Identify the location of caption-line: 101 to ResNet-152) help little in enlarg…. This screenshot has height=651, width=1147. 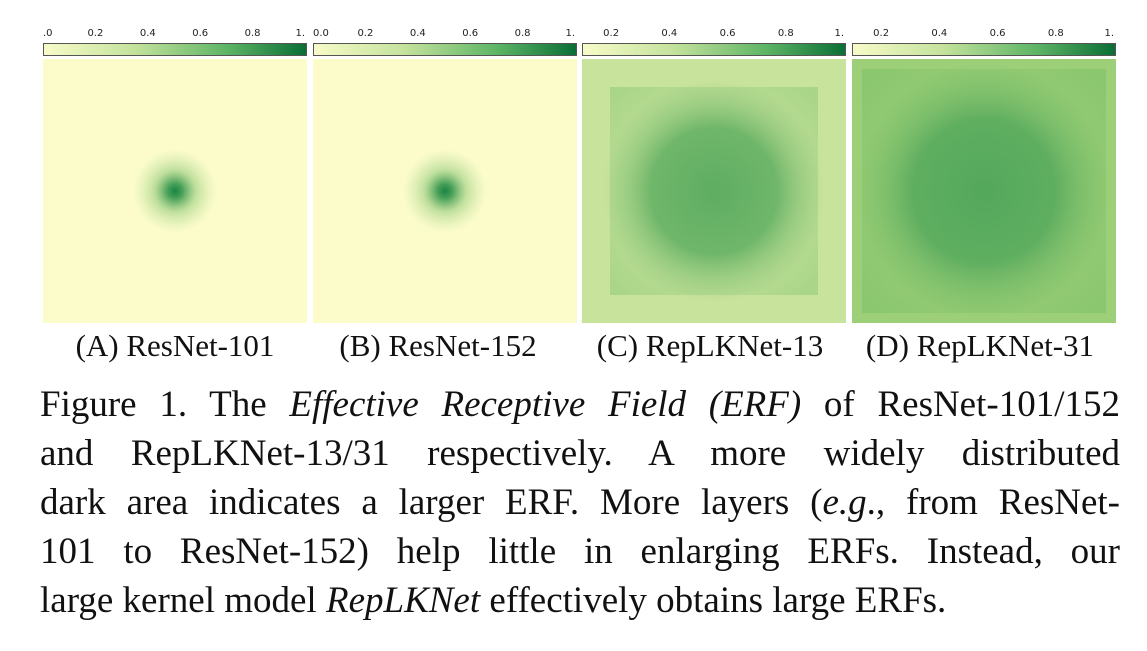
(580, 551).